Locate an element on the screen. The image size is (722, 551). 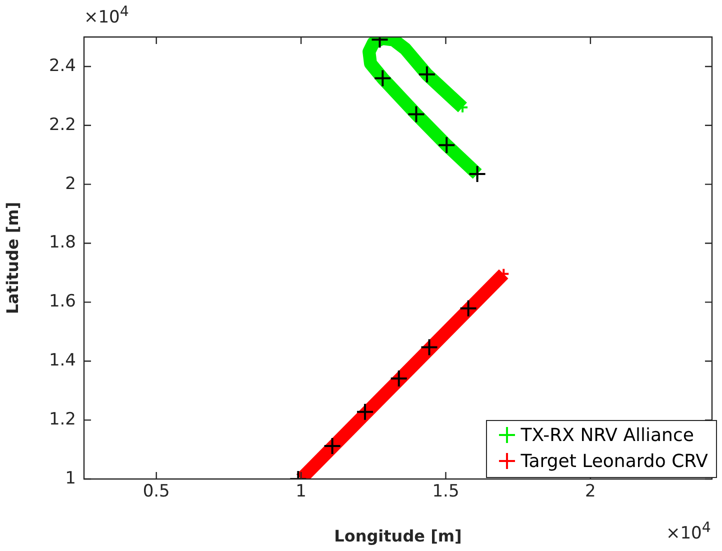
x-tick-label: 1 is located at coordinates (301, 492).